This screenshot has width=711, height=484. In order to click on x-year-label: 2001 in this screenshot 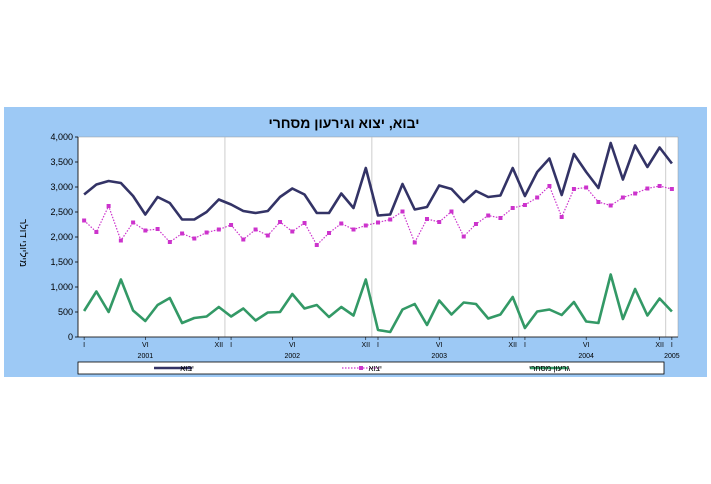, I will do `click(146, 356)`.